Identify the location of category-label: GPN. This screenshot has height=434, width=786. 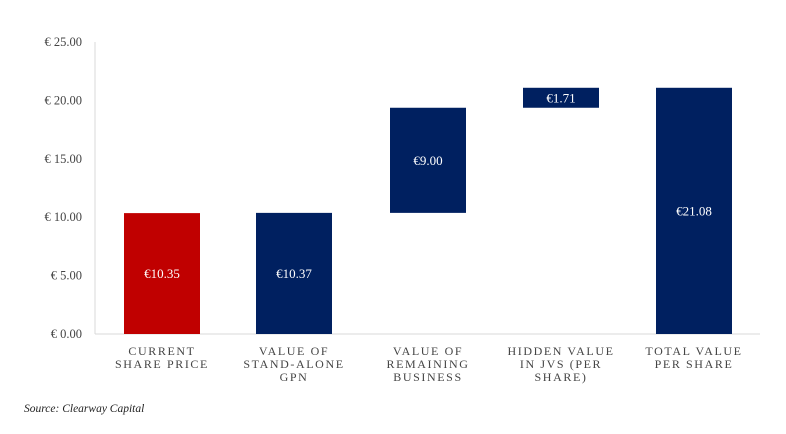
(294, 377).